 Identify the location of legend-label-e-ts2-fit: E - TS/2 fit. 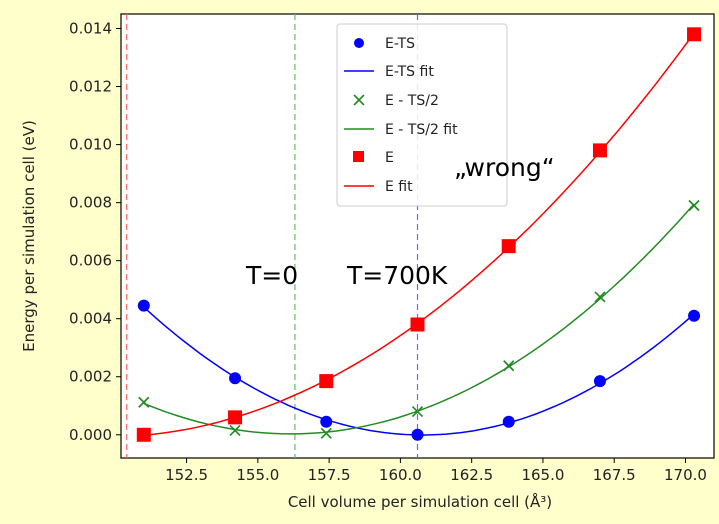
(421, 130).